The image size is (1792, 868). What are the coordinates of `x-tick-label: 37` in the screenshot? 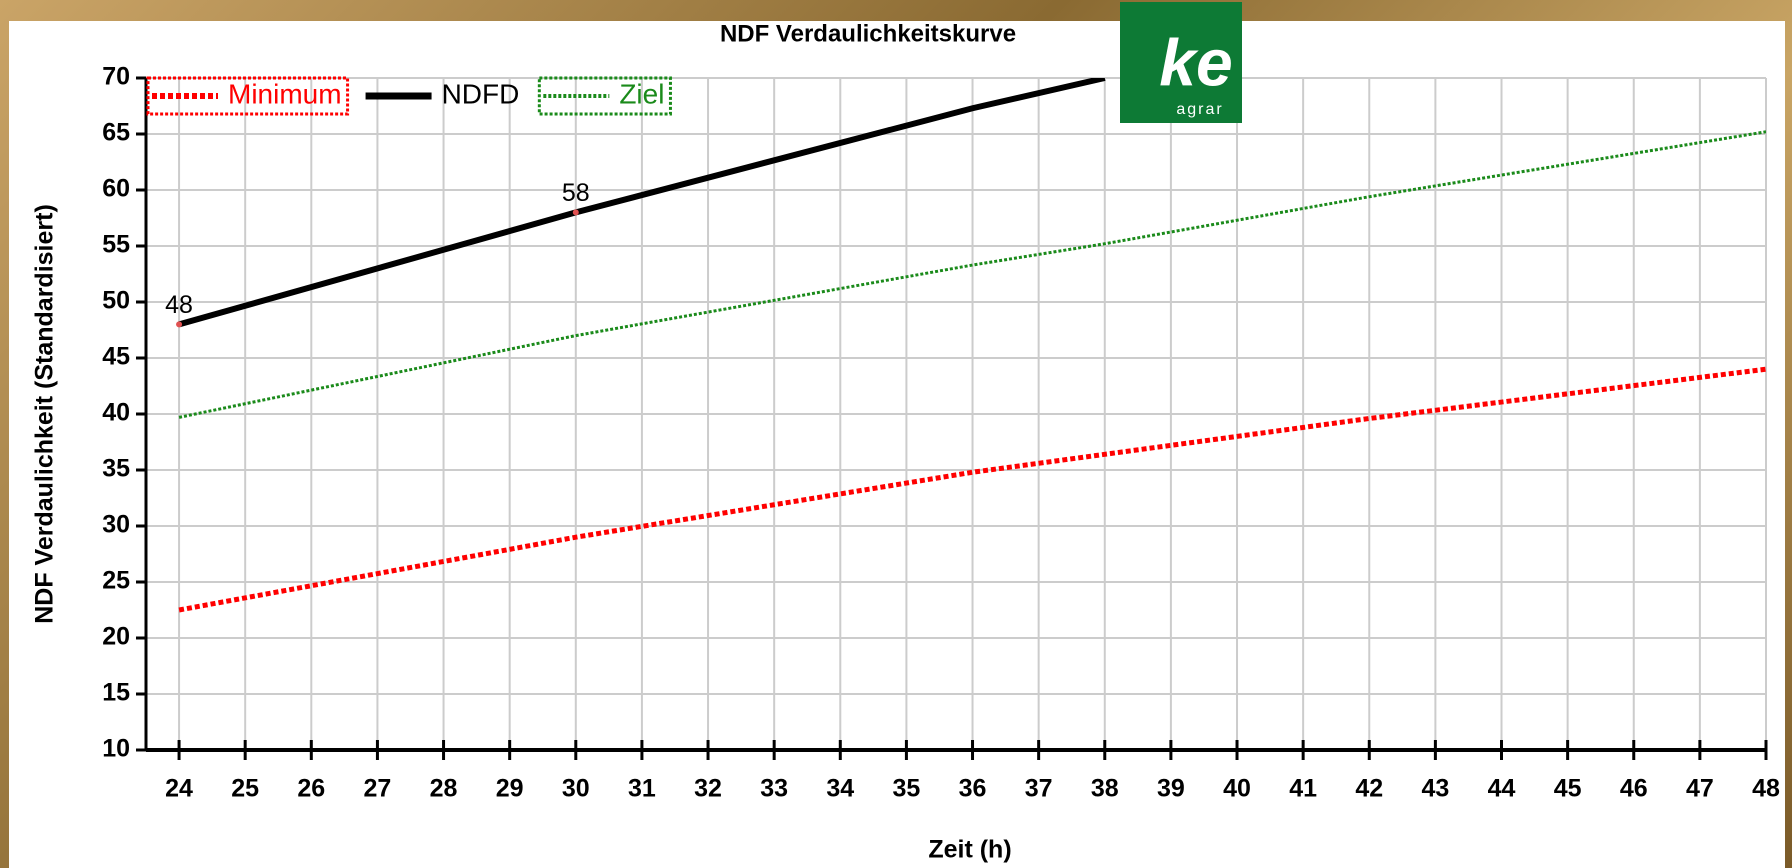 It's located at (1039, 789).